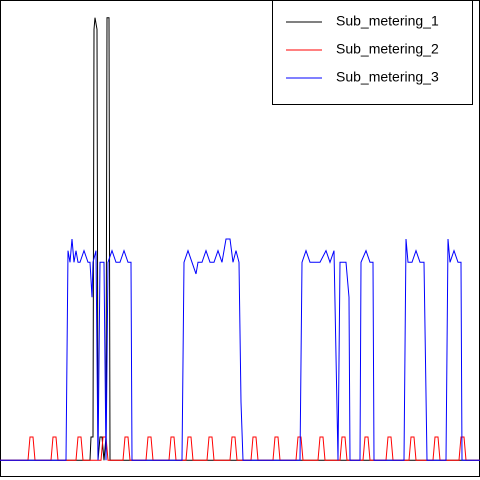 Image resolution: width=480 pixels, height=480 pixels. I want to click on legend-label: Sub_metering_1, so click(387, 21).